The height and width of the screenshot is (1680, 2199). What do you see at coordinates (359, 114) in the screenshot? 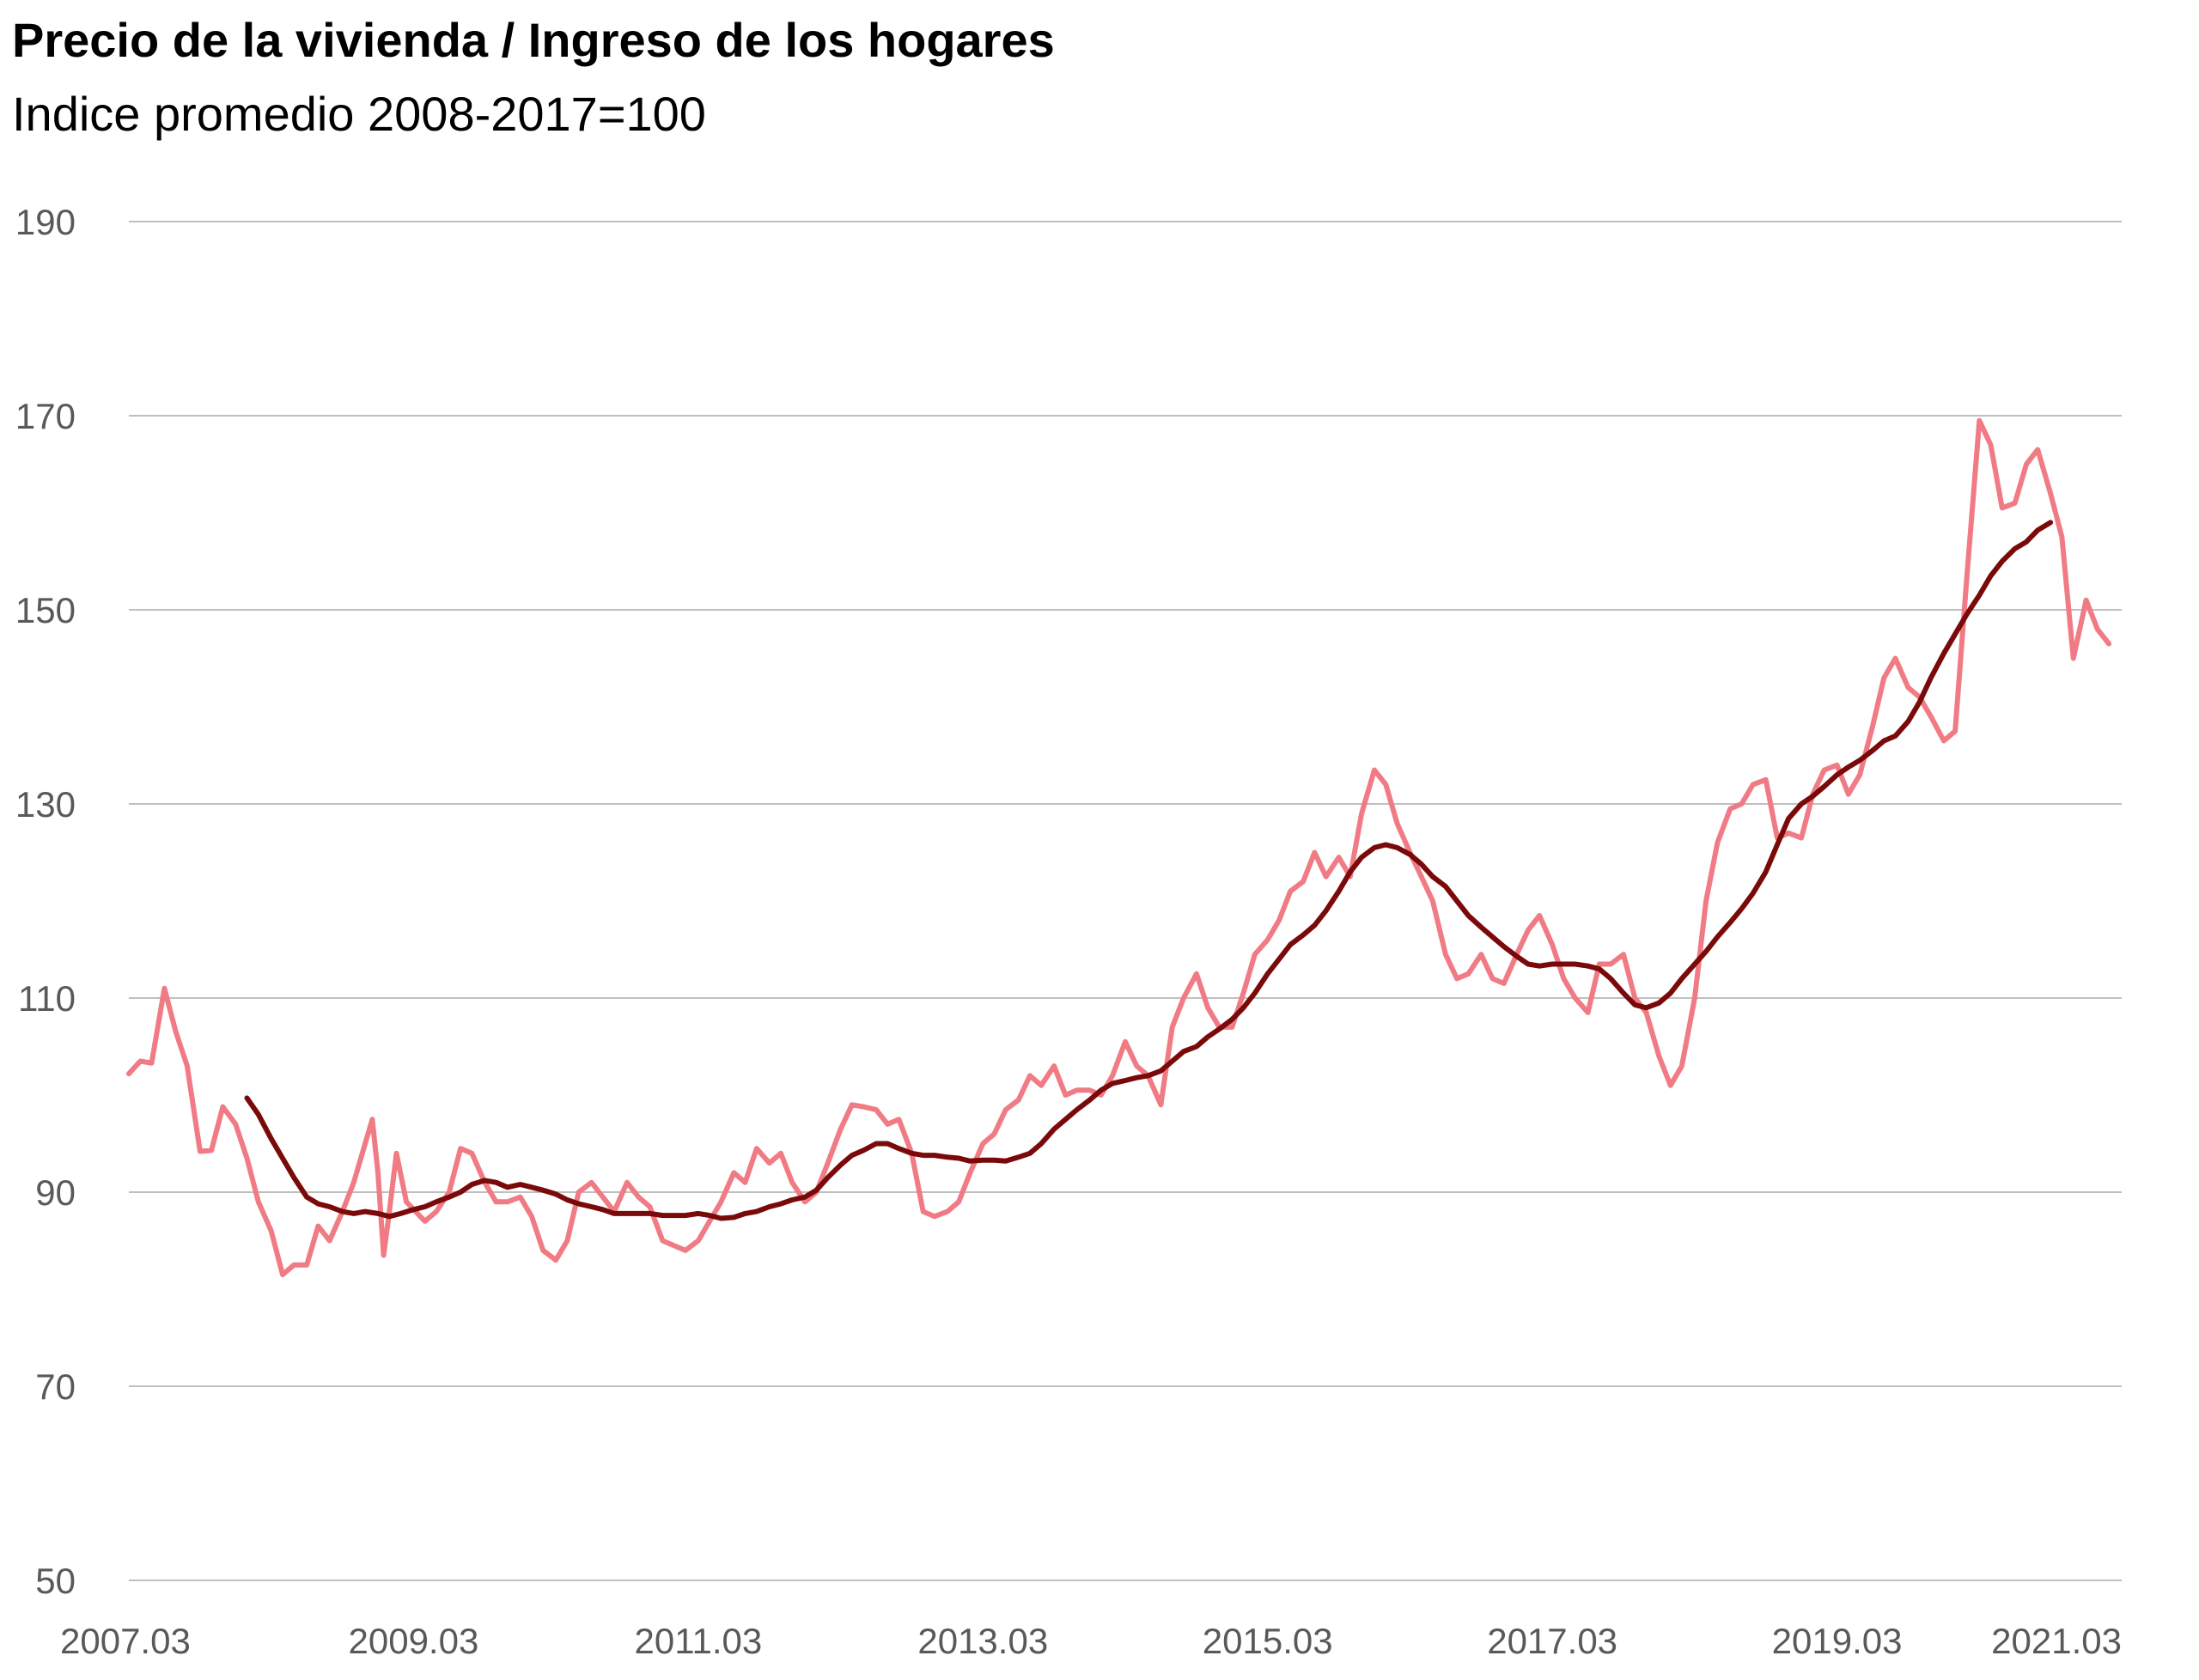
I see `chart-subtitle: Indice promedio 2008-2017=100` at bounding box center [359, 114].